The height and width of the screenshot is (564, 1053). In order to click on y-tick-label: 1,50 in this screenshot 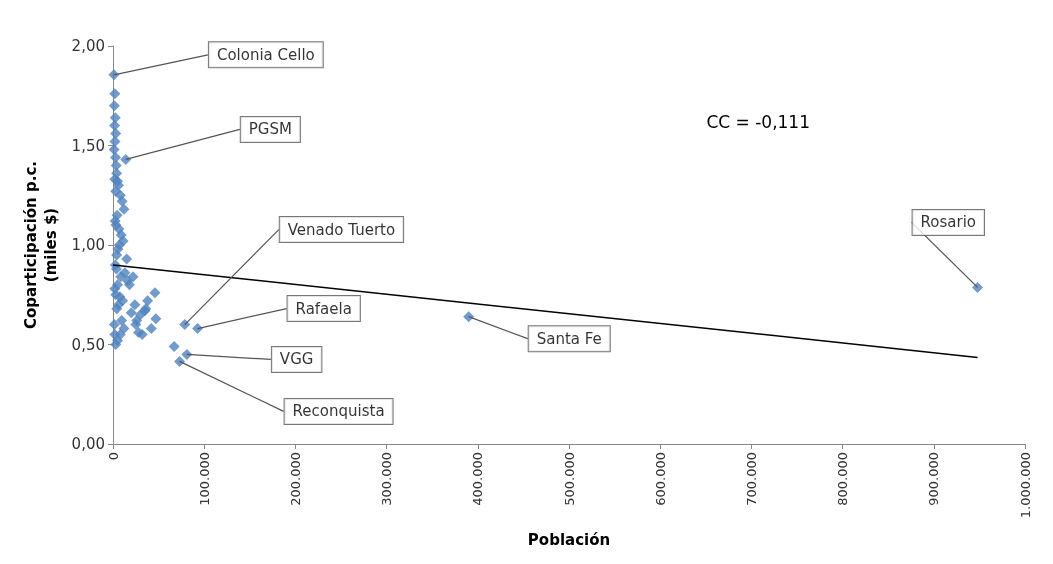, I will do `click(88, 145)`.